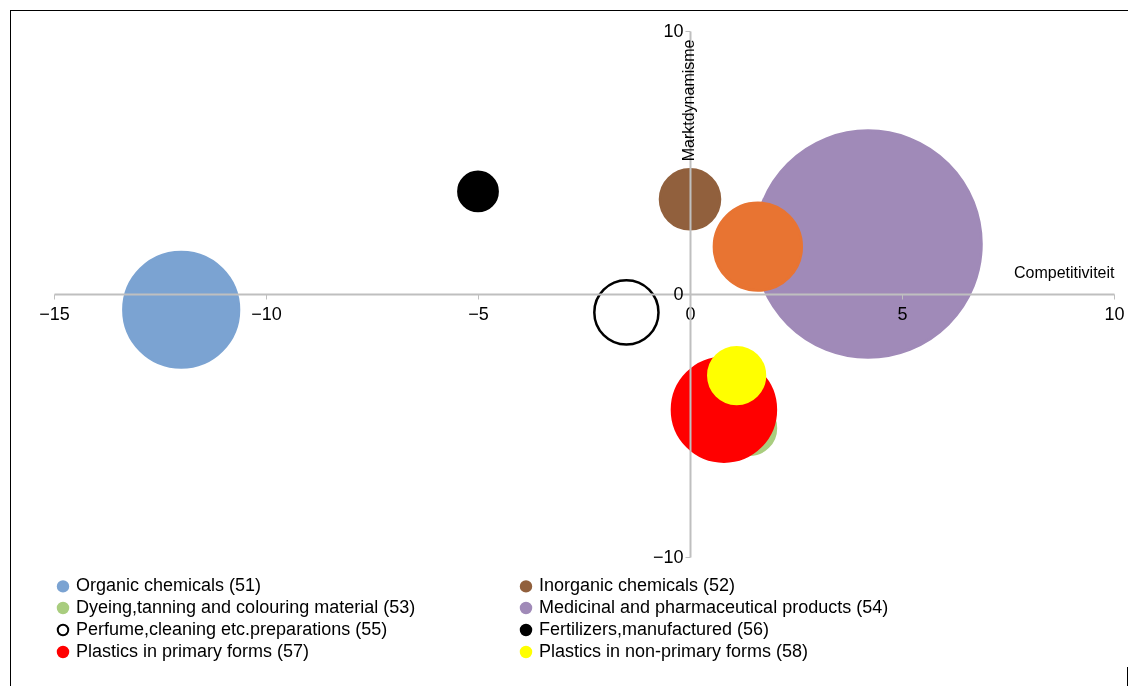 The image size is (1136, 686). What do you see at coordinates (902, 313) in the screenshot?
I see `x-tick-label: 5` at bounding box center [902, 313].